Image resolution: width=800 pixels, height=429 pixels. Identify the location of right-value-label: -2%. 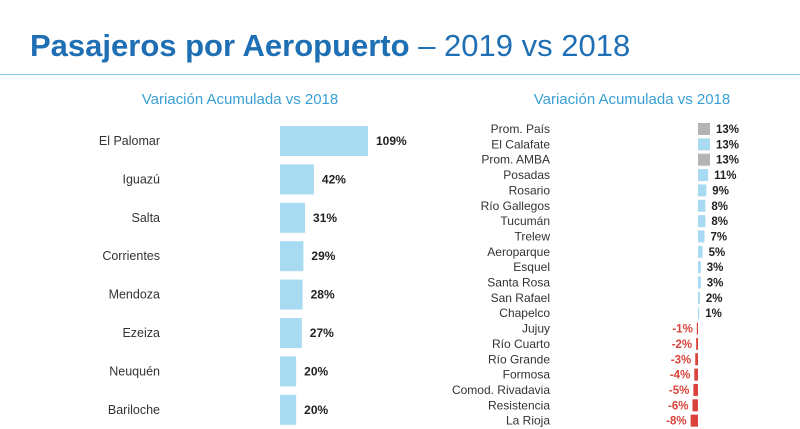
(682, 345).